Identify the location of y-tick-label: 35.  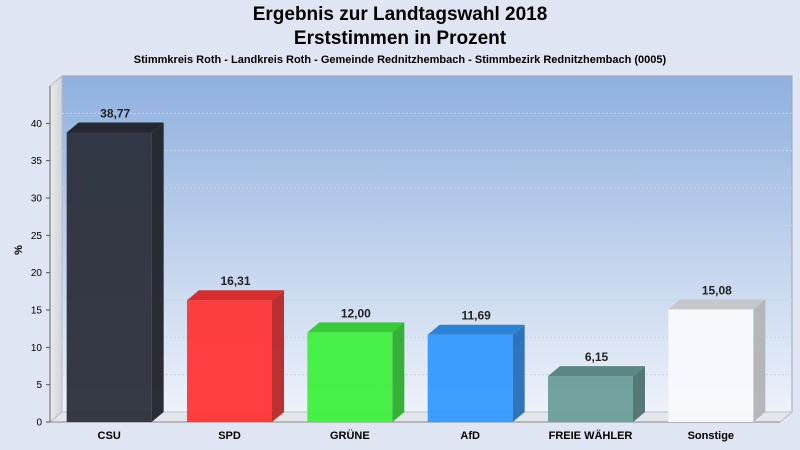
(37, 161).